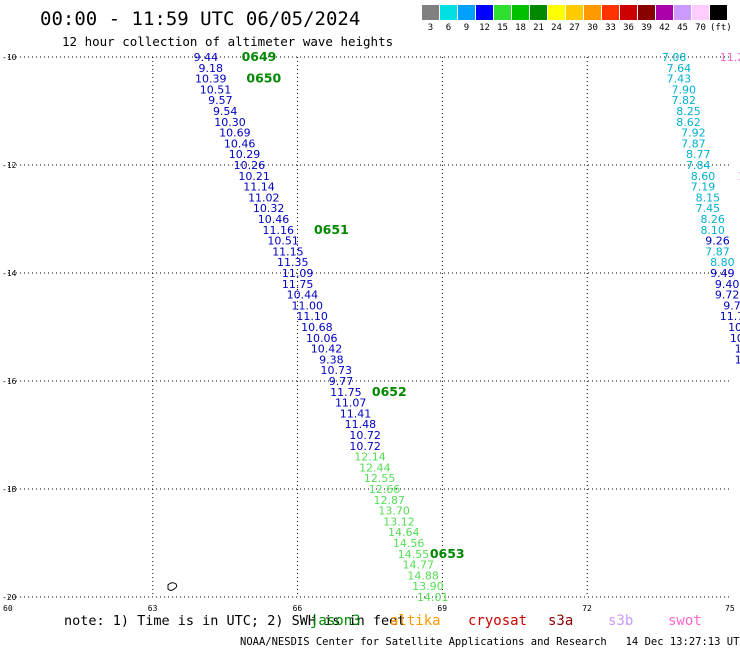 The height and width of the screenshot is (650, 740). I want to click on wave-height-label: 11.10, so click(312, 316).